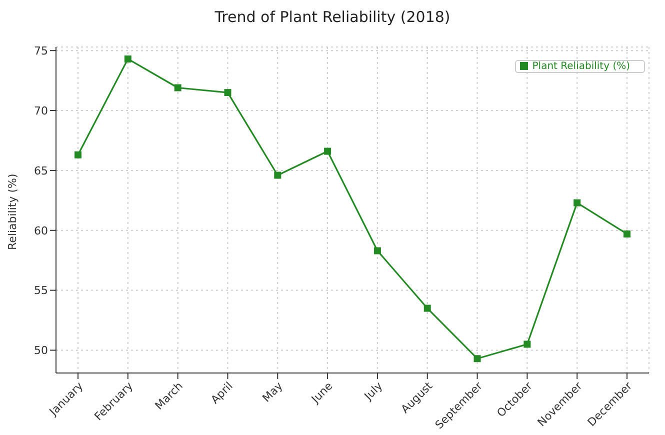 The image size is (665, 435). What do you see at coordinates (581, 66) in the screenshot?
I see `legend-label: Plant Reliability (%)` at bounding box center [581, 66].